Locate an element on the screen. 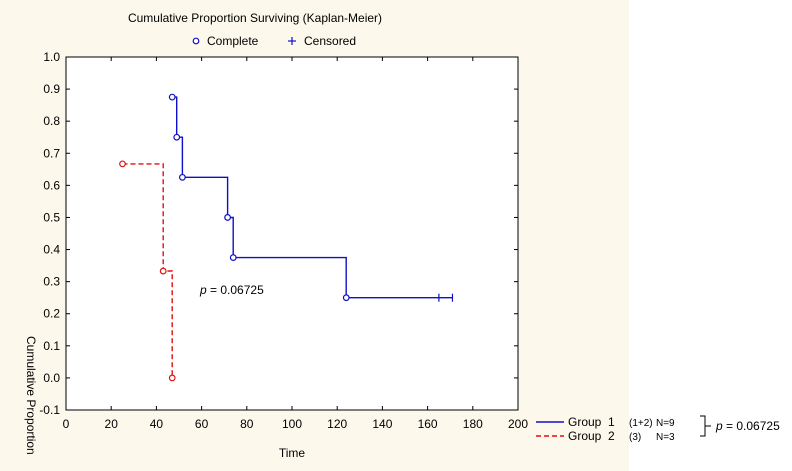 The image size is (792, 471). y-tick-label: 0.1 is located at coordinates (51, 346).